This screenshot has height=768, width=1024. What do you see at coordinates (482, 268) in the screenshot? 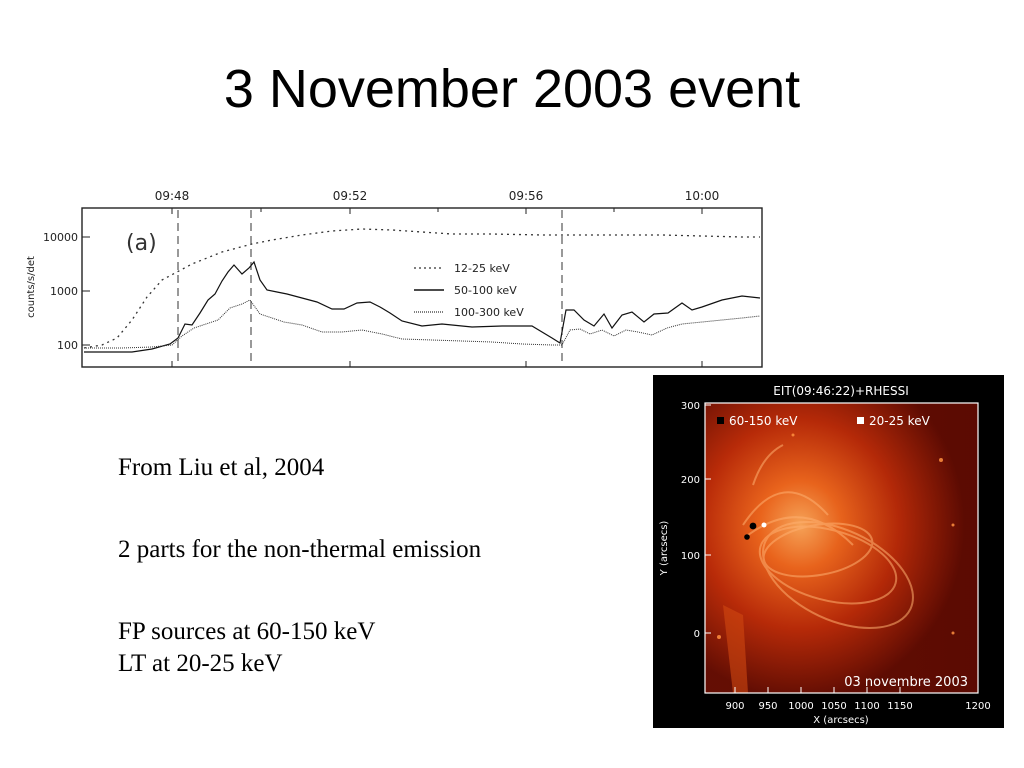
I see `legend-12-25: 12-25 keV` at bounding box center [482, 268].